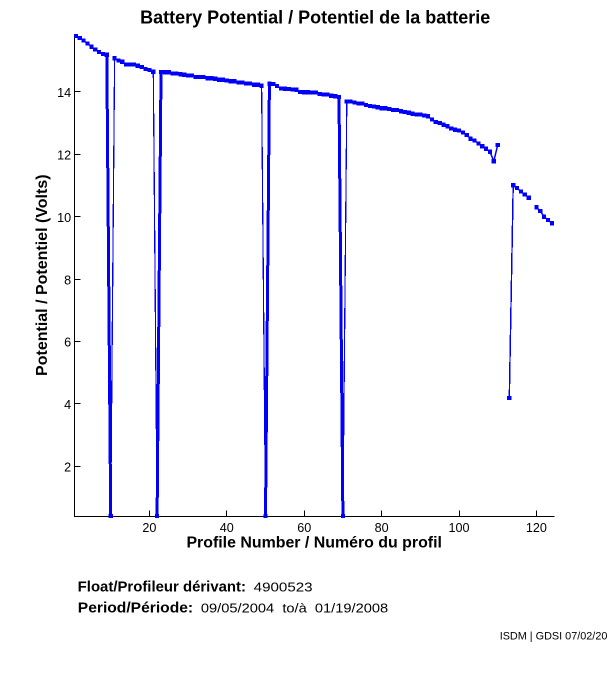 The width and height of the screenshot is (611, 680). Describe the element at coordinates (149, 528) in the screenshot. I see `svg-text: 20` at that location.